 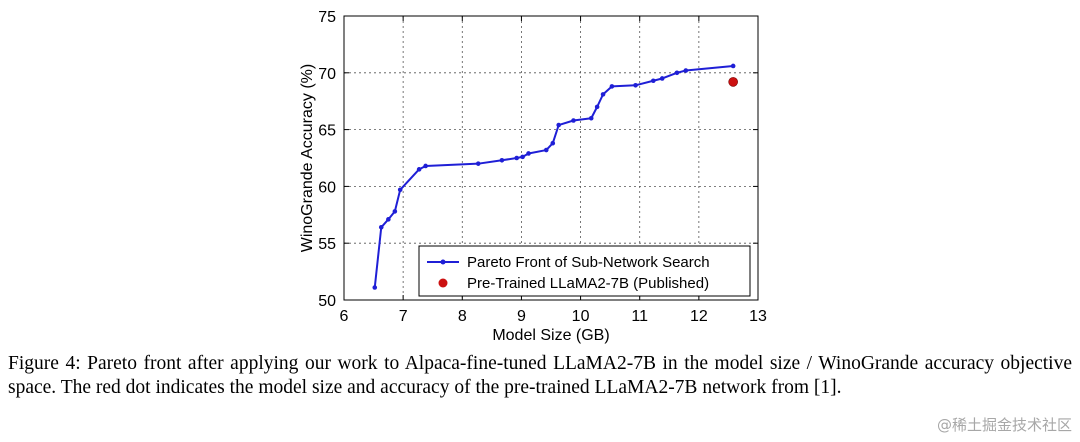 I want to click on x-tick-label: 7, so click(x=403, y=316).